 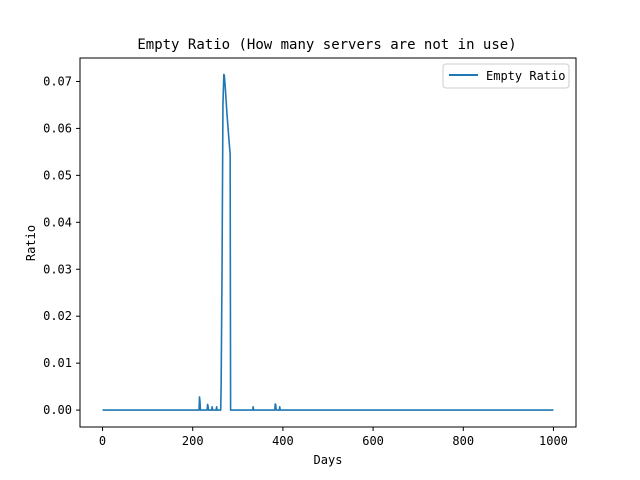 What do you see at coordinates (57, 316) in the screenshot?
I see `y-tick-label: 0.02` at bounding box center [57, 316].